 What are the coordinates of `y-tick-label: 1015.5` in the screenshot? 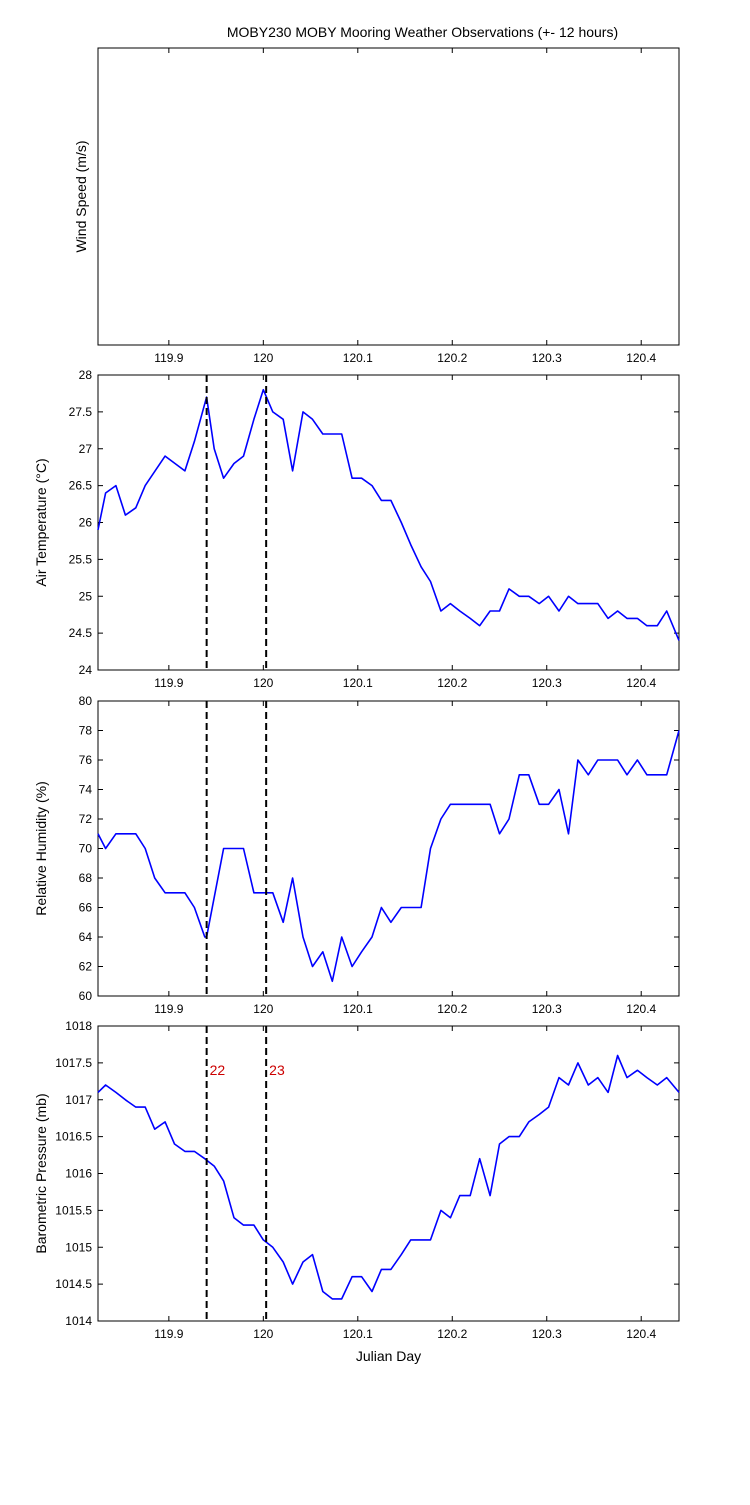 It's located at (73, 1210).